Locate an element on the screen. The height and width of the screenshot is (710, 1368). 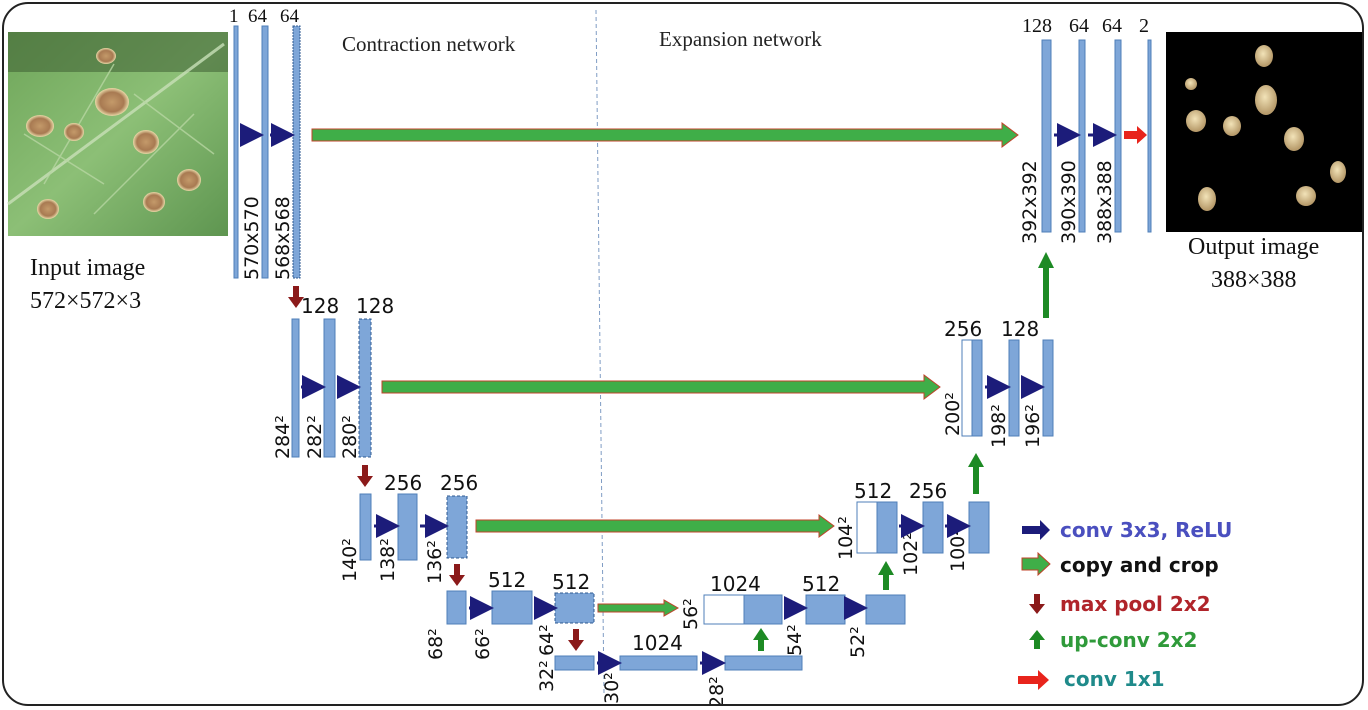
channel-label: 1024 is located at coordinates (735, 584).